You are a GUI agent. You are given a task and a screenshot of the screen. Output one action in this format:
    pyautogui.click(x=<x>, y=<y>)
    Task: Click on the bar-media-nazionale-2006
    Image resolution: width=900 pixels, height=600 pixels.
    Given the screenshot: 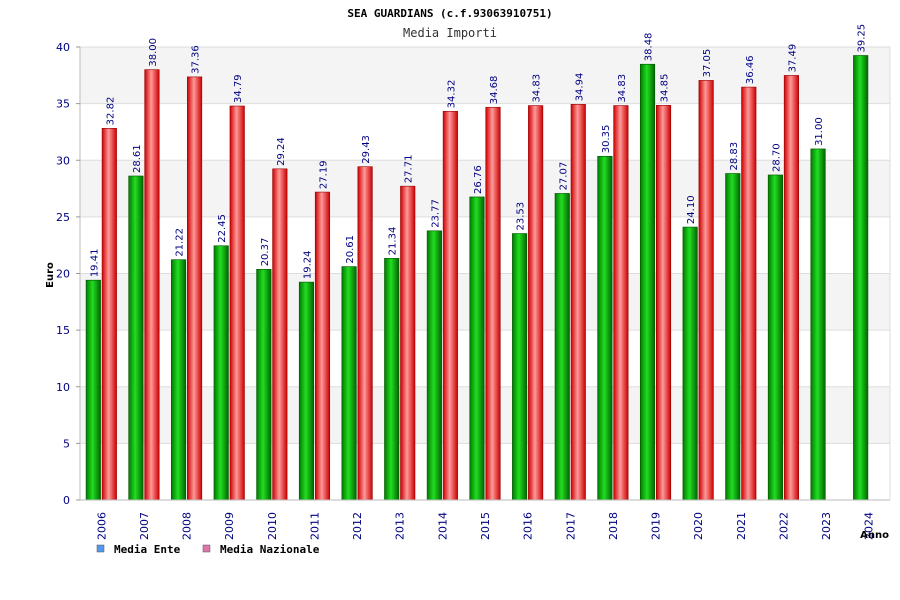 What is the action you would take?
    pyautogui.click(x=109, y=314)
    